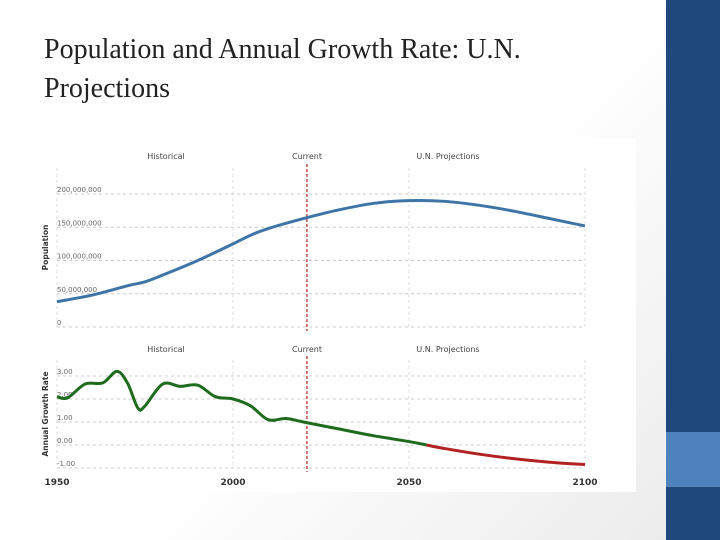 This screenshot has width=720, height=540. What do you see at coordinates (321, 251) in the screenshot?
I see `population-line` at bounding box center [321, 251].